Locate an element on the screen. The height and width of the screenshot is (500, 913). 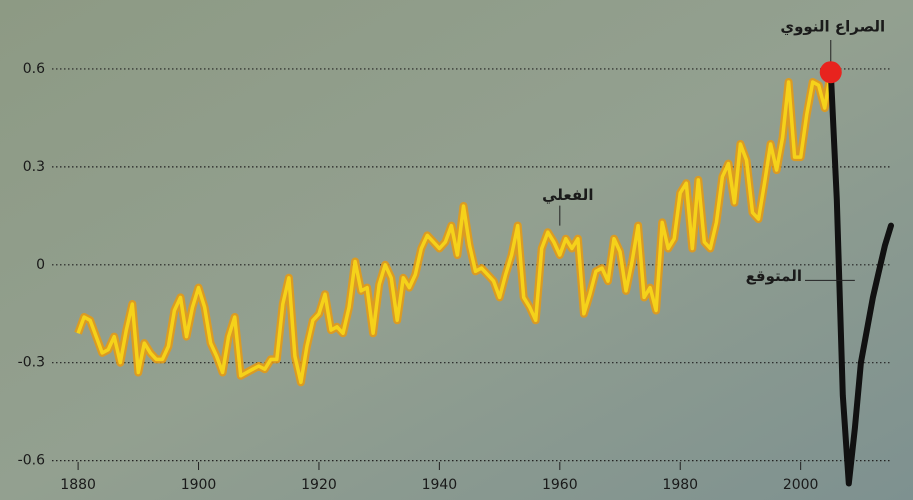
y-tick-label: -0.3 is located at coordinates (31, 363).